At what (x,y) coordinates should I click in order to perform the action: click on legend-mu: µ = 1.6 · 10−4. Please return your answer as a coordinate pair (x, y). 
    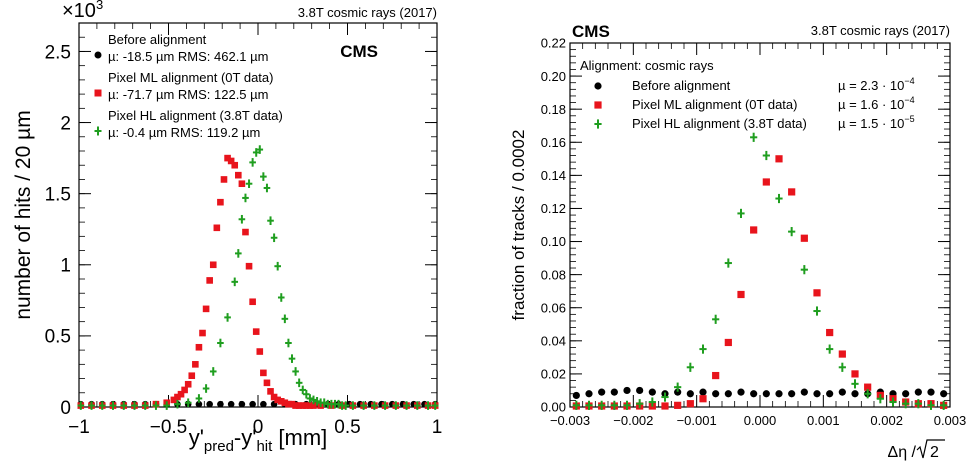
    Looking at the image, I should click on (876, 103).